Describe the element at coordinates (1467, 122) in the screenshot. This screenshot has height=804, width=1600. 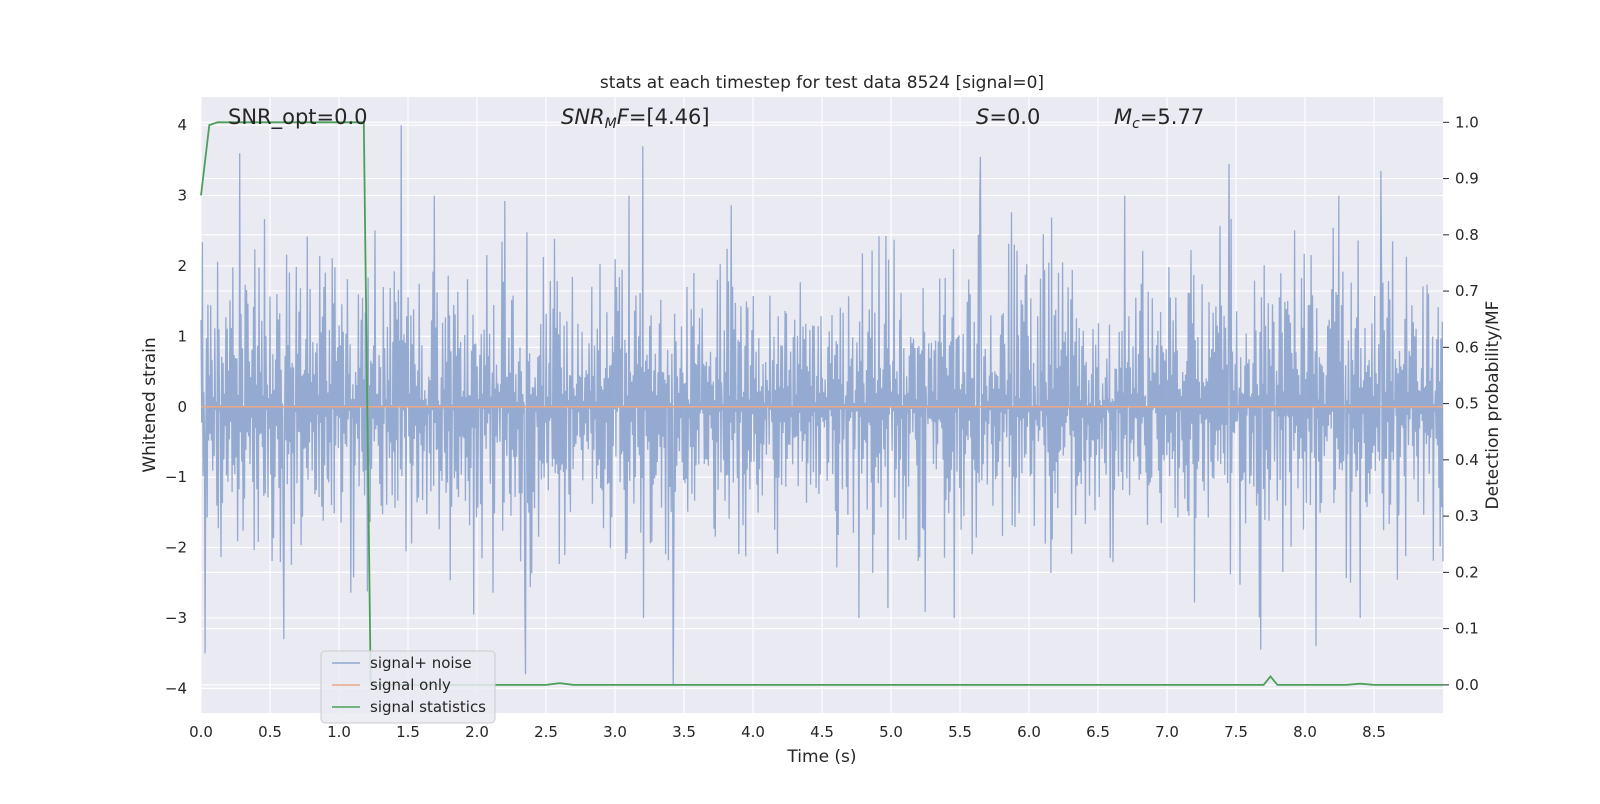
I see `right-y-tick-label: 1.0` at that location.